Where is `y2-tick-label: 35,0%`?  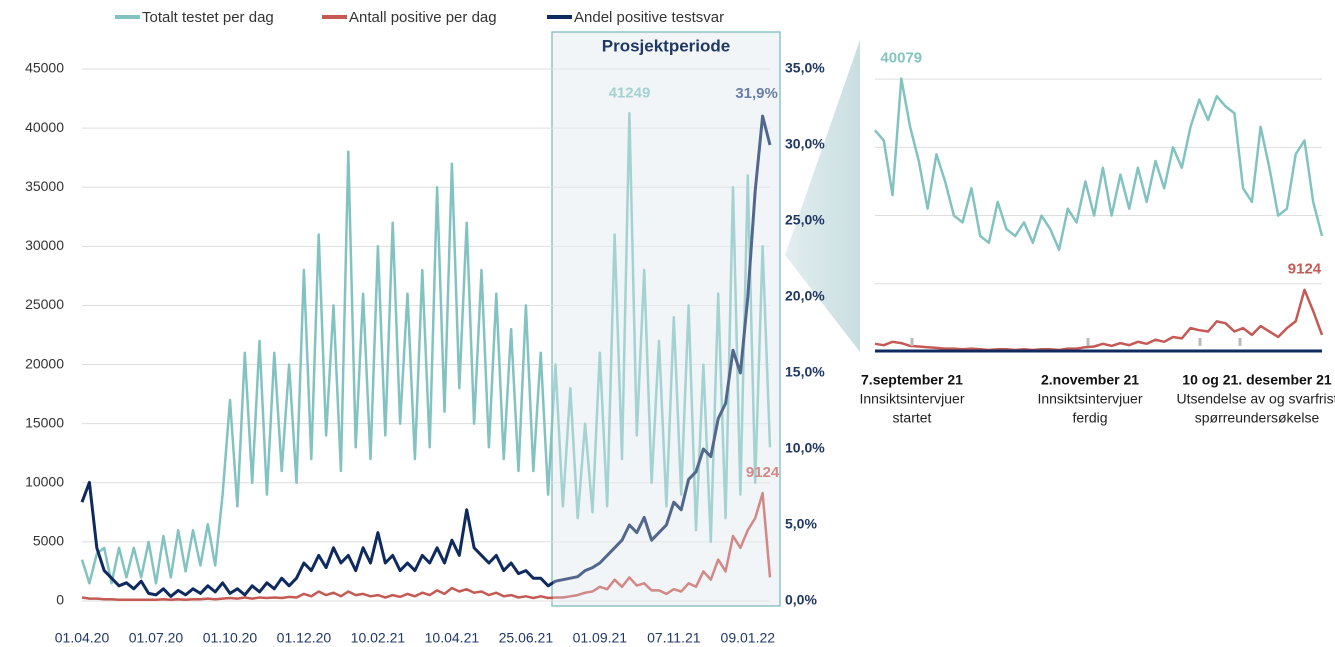 y2-tick-label: 35,0% is located at coordinates (805, 68).